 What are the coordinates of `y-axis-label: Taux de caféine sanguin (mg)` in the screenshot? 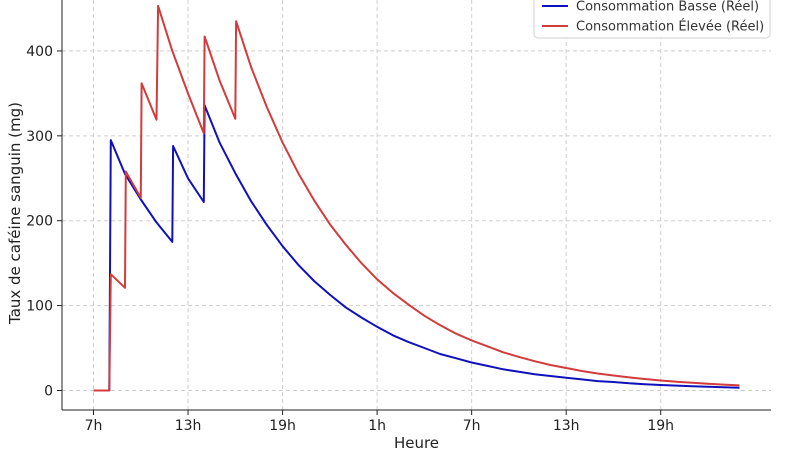 It's located at (15, 213).